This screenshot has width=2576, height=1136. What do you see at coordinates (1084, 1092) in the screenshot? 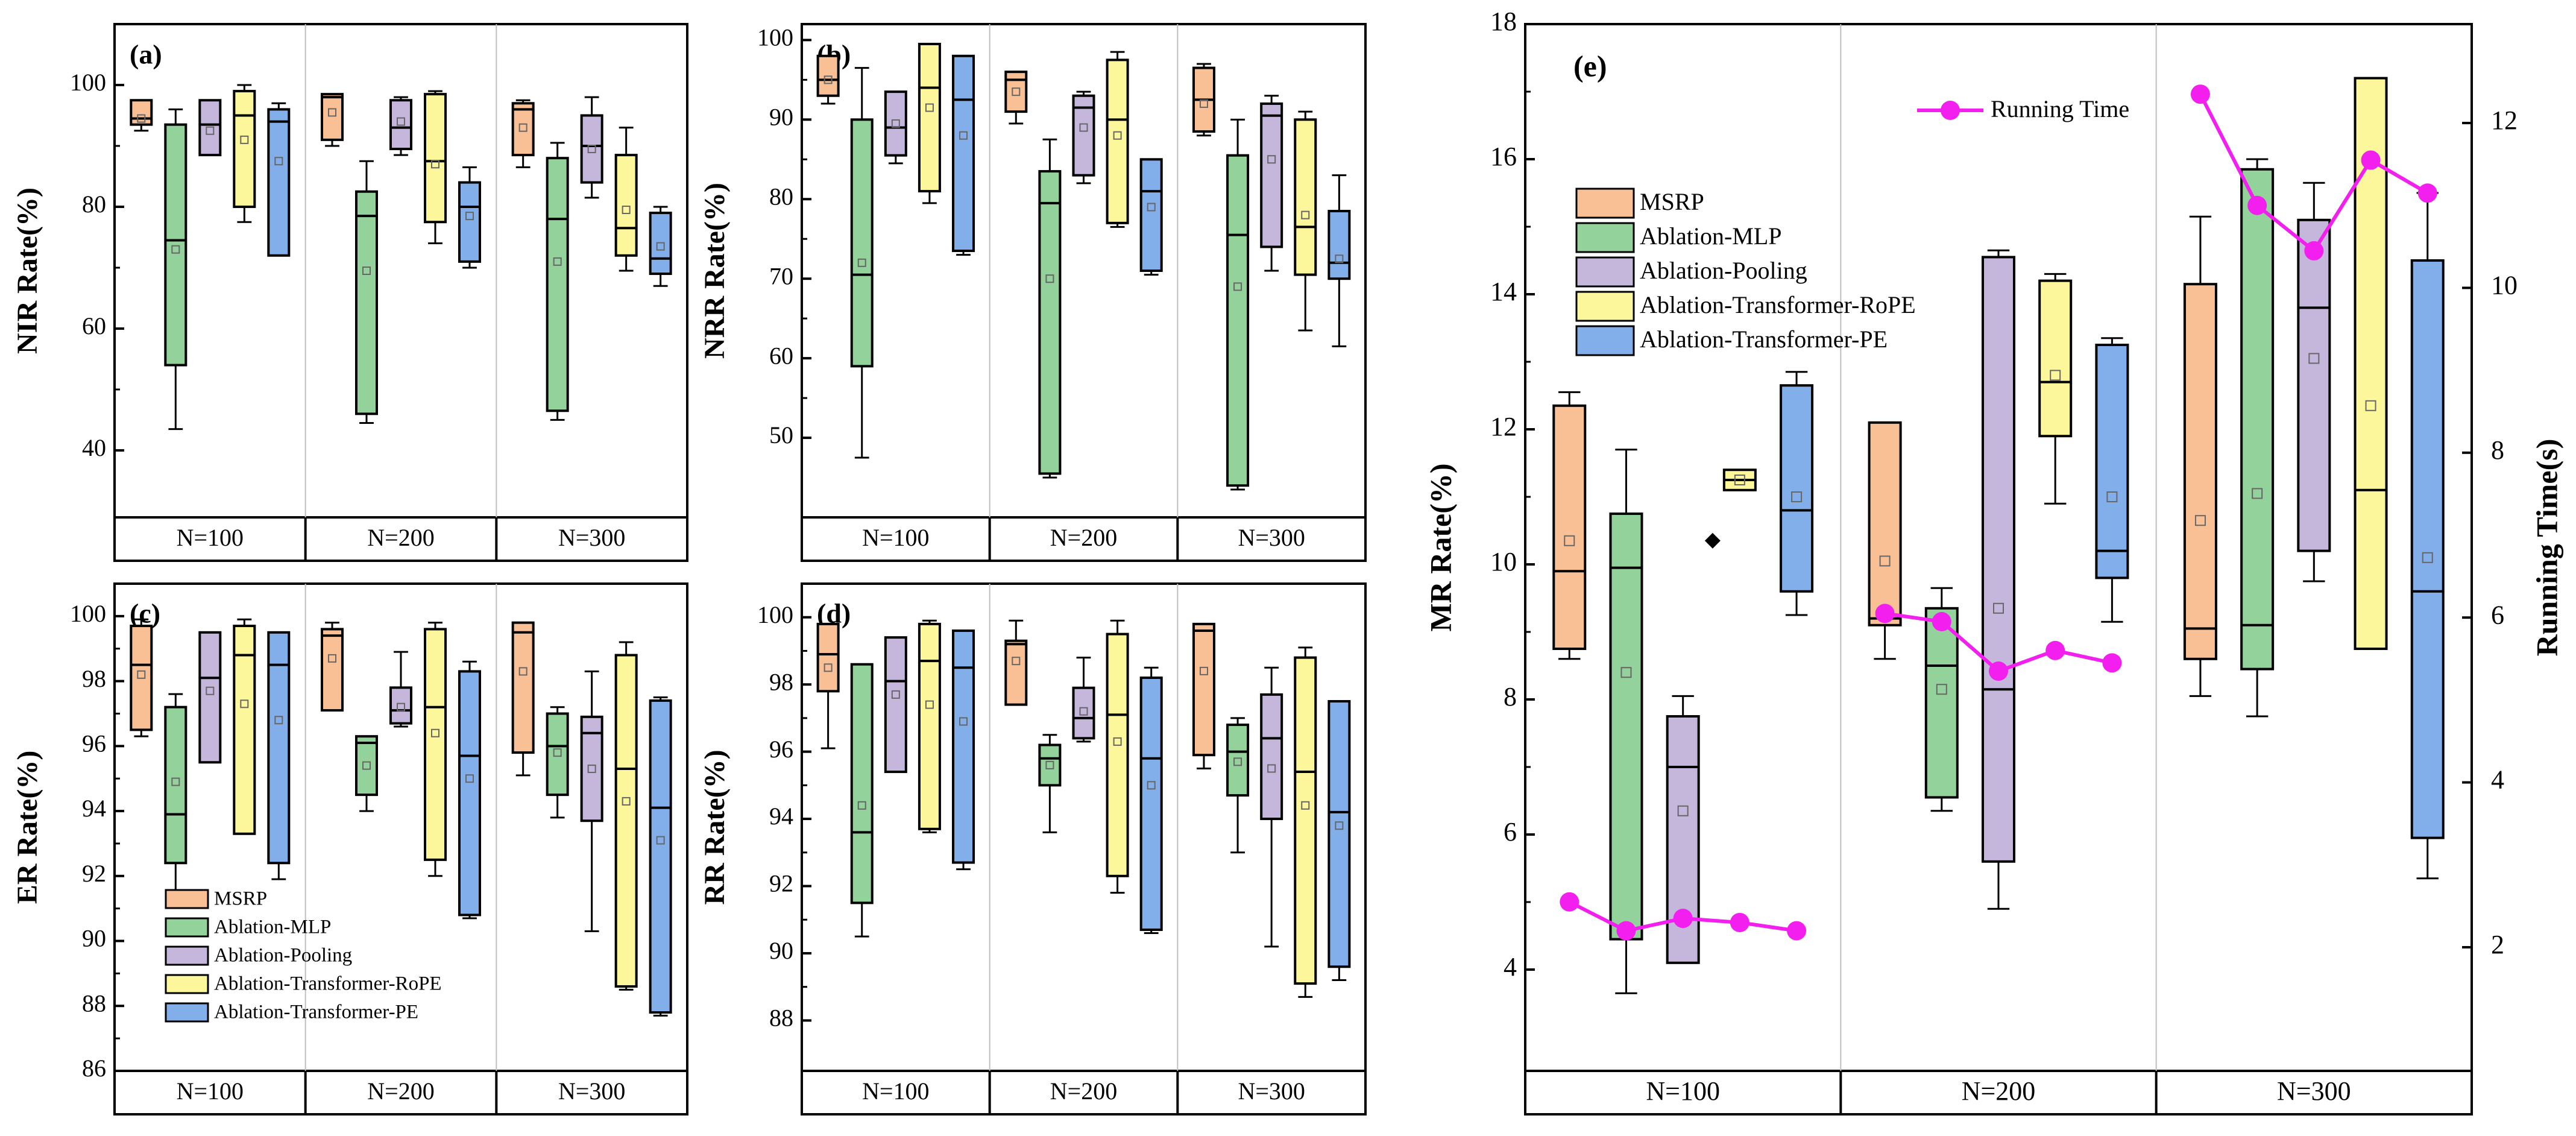
I see `category-strip` at bounding box center [1084, 1092].